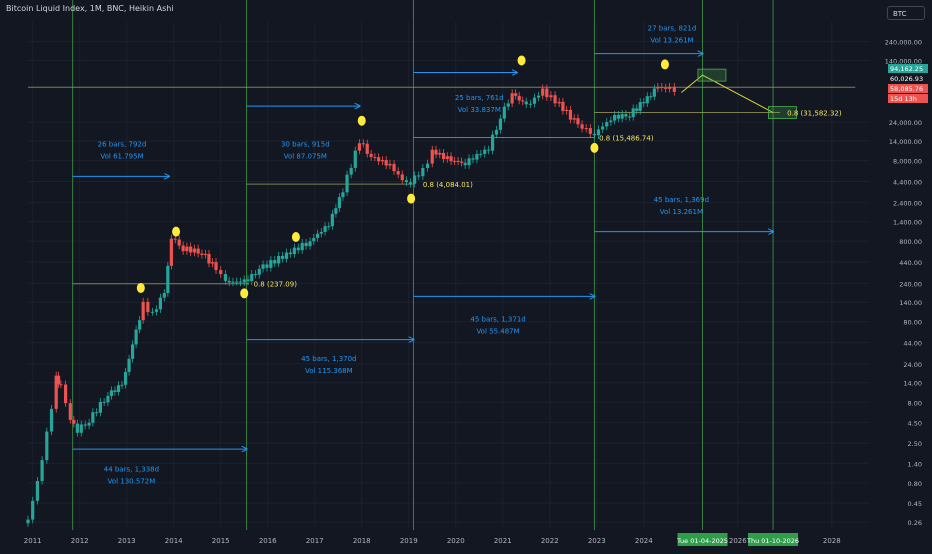 The image size is (932, 554). I want to click on y-tick-label: 1.40, so click(915, 464).